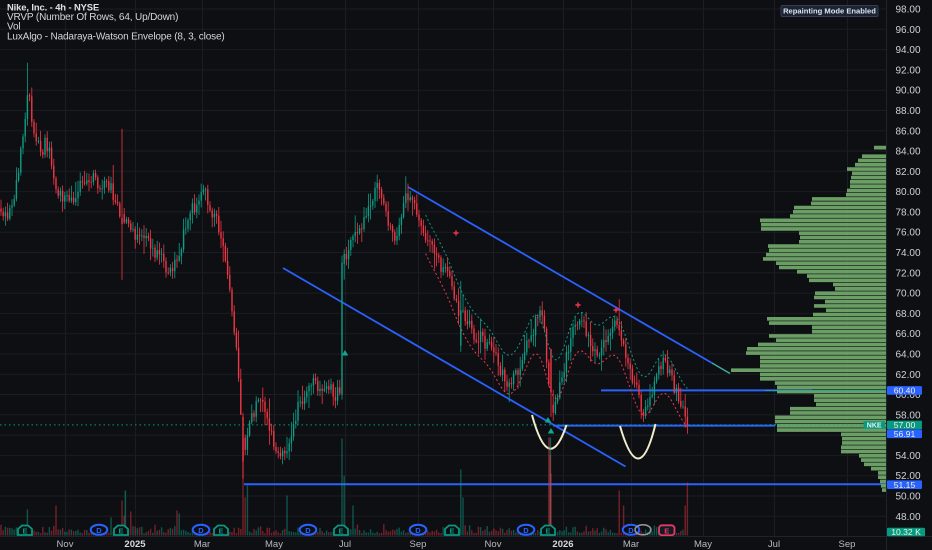 This screenshot has height=550, width=932. Describe the element at coordinates (905, 485) in the screenshot. I see `svg-text: 51.15` at that location.